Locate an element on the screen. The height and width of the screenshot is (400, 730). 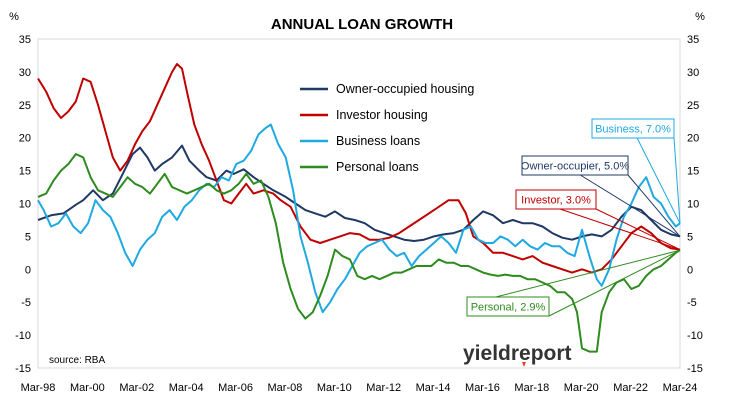
y-tick-right: 0 is located at coordinates (690, 270).